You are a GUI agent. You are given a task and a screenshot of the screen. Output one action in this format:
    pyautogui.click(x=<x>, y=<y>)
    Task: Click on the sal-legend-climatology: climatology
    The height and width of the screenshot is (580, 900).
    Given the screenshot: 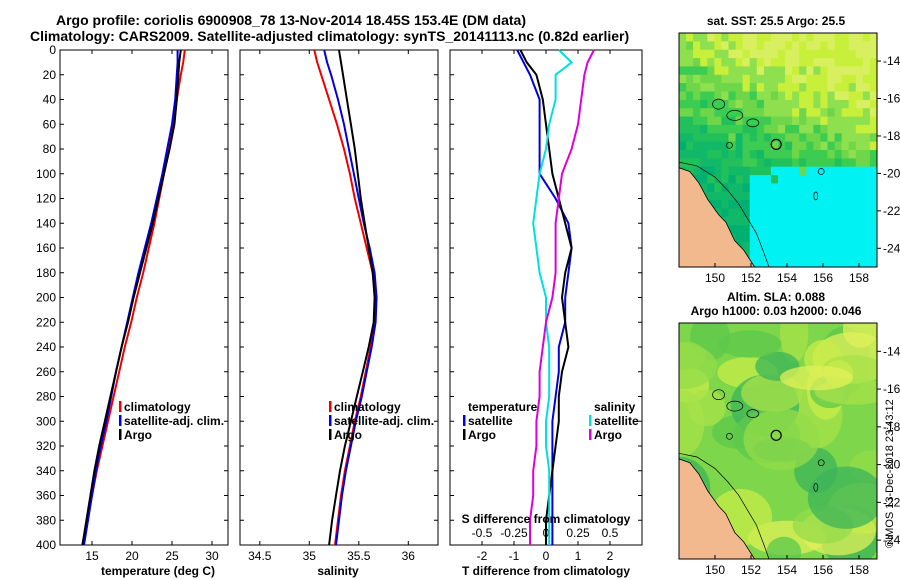 What is the action you would take?
    pyautogui.click(x=367, y=407)
    